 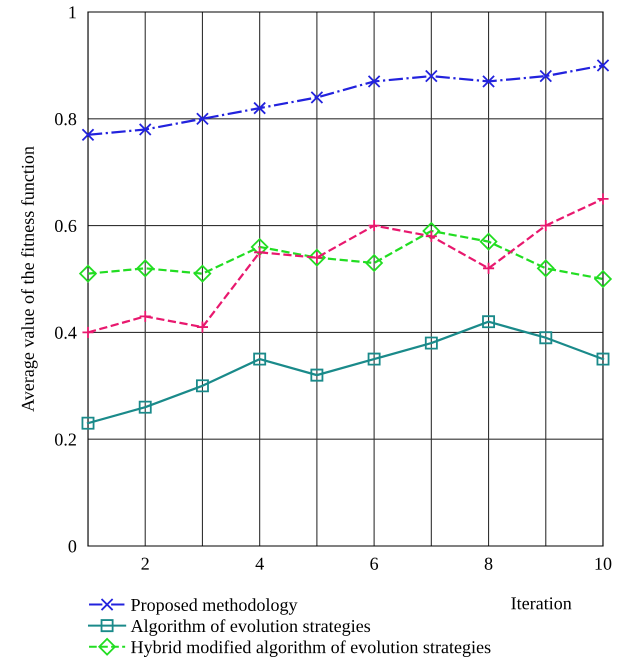 What do you see at coordinates (29, 279) in the screenshot?
I see `y-axis-title: Average value of the fitness function` at bounding box center [29, 279].